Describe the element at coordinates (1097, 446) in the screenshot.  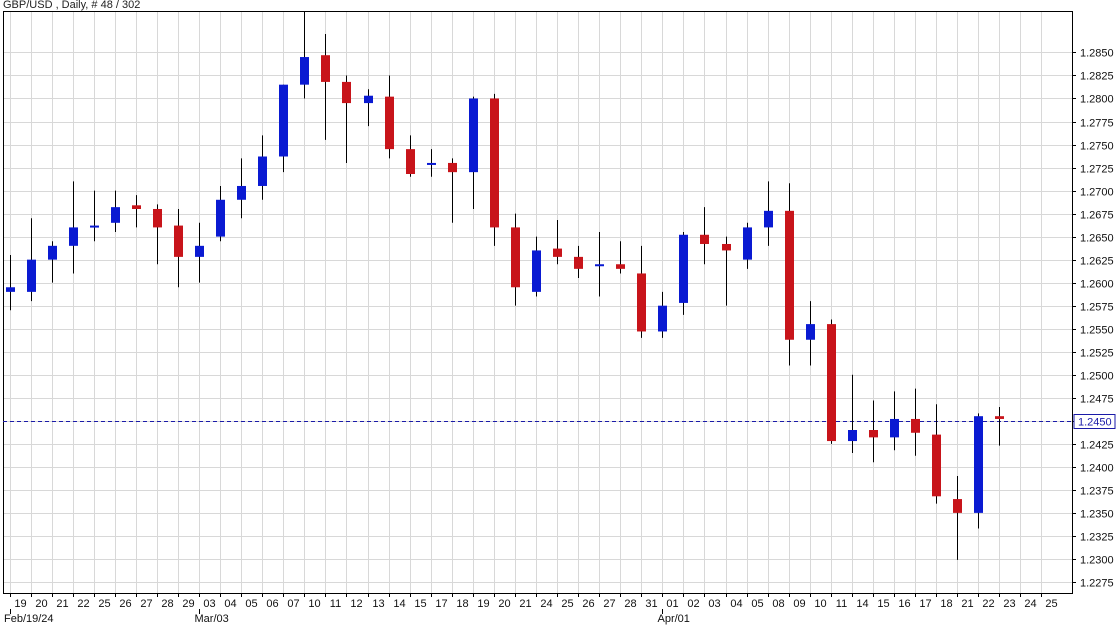
I see `y-tick-label: 1.2425` at that location.